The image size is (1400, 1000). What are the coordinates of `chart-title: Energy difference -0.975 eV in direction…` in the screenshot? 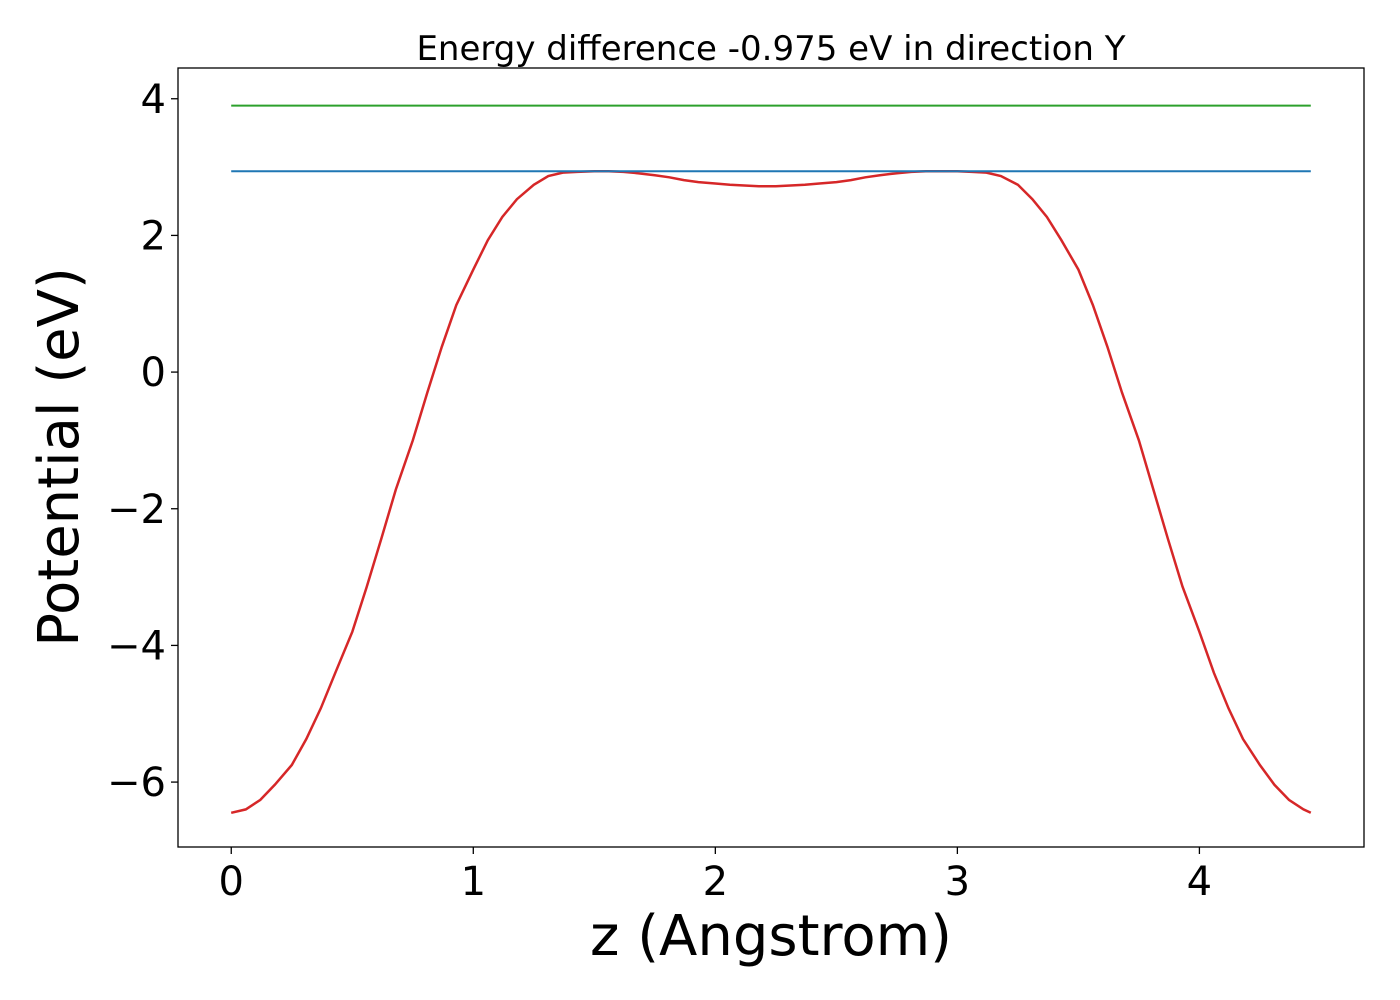 It's located at (770, 49).